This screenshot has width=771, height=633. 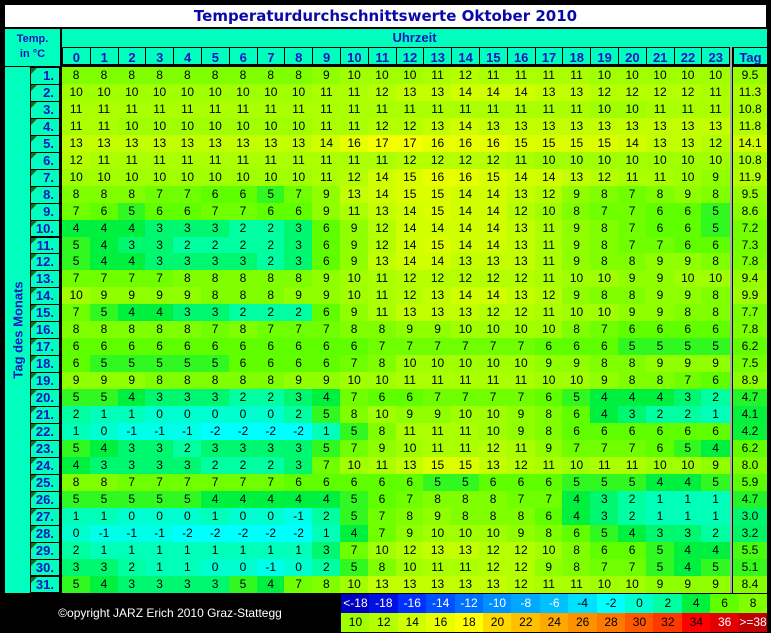 What do you see at coordinates (750, 516) in the screenshot?
I see `daily-average-cell: 3.0` at bounding box center [750, 516].